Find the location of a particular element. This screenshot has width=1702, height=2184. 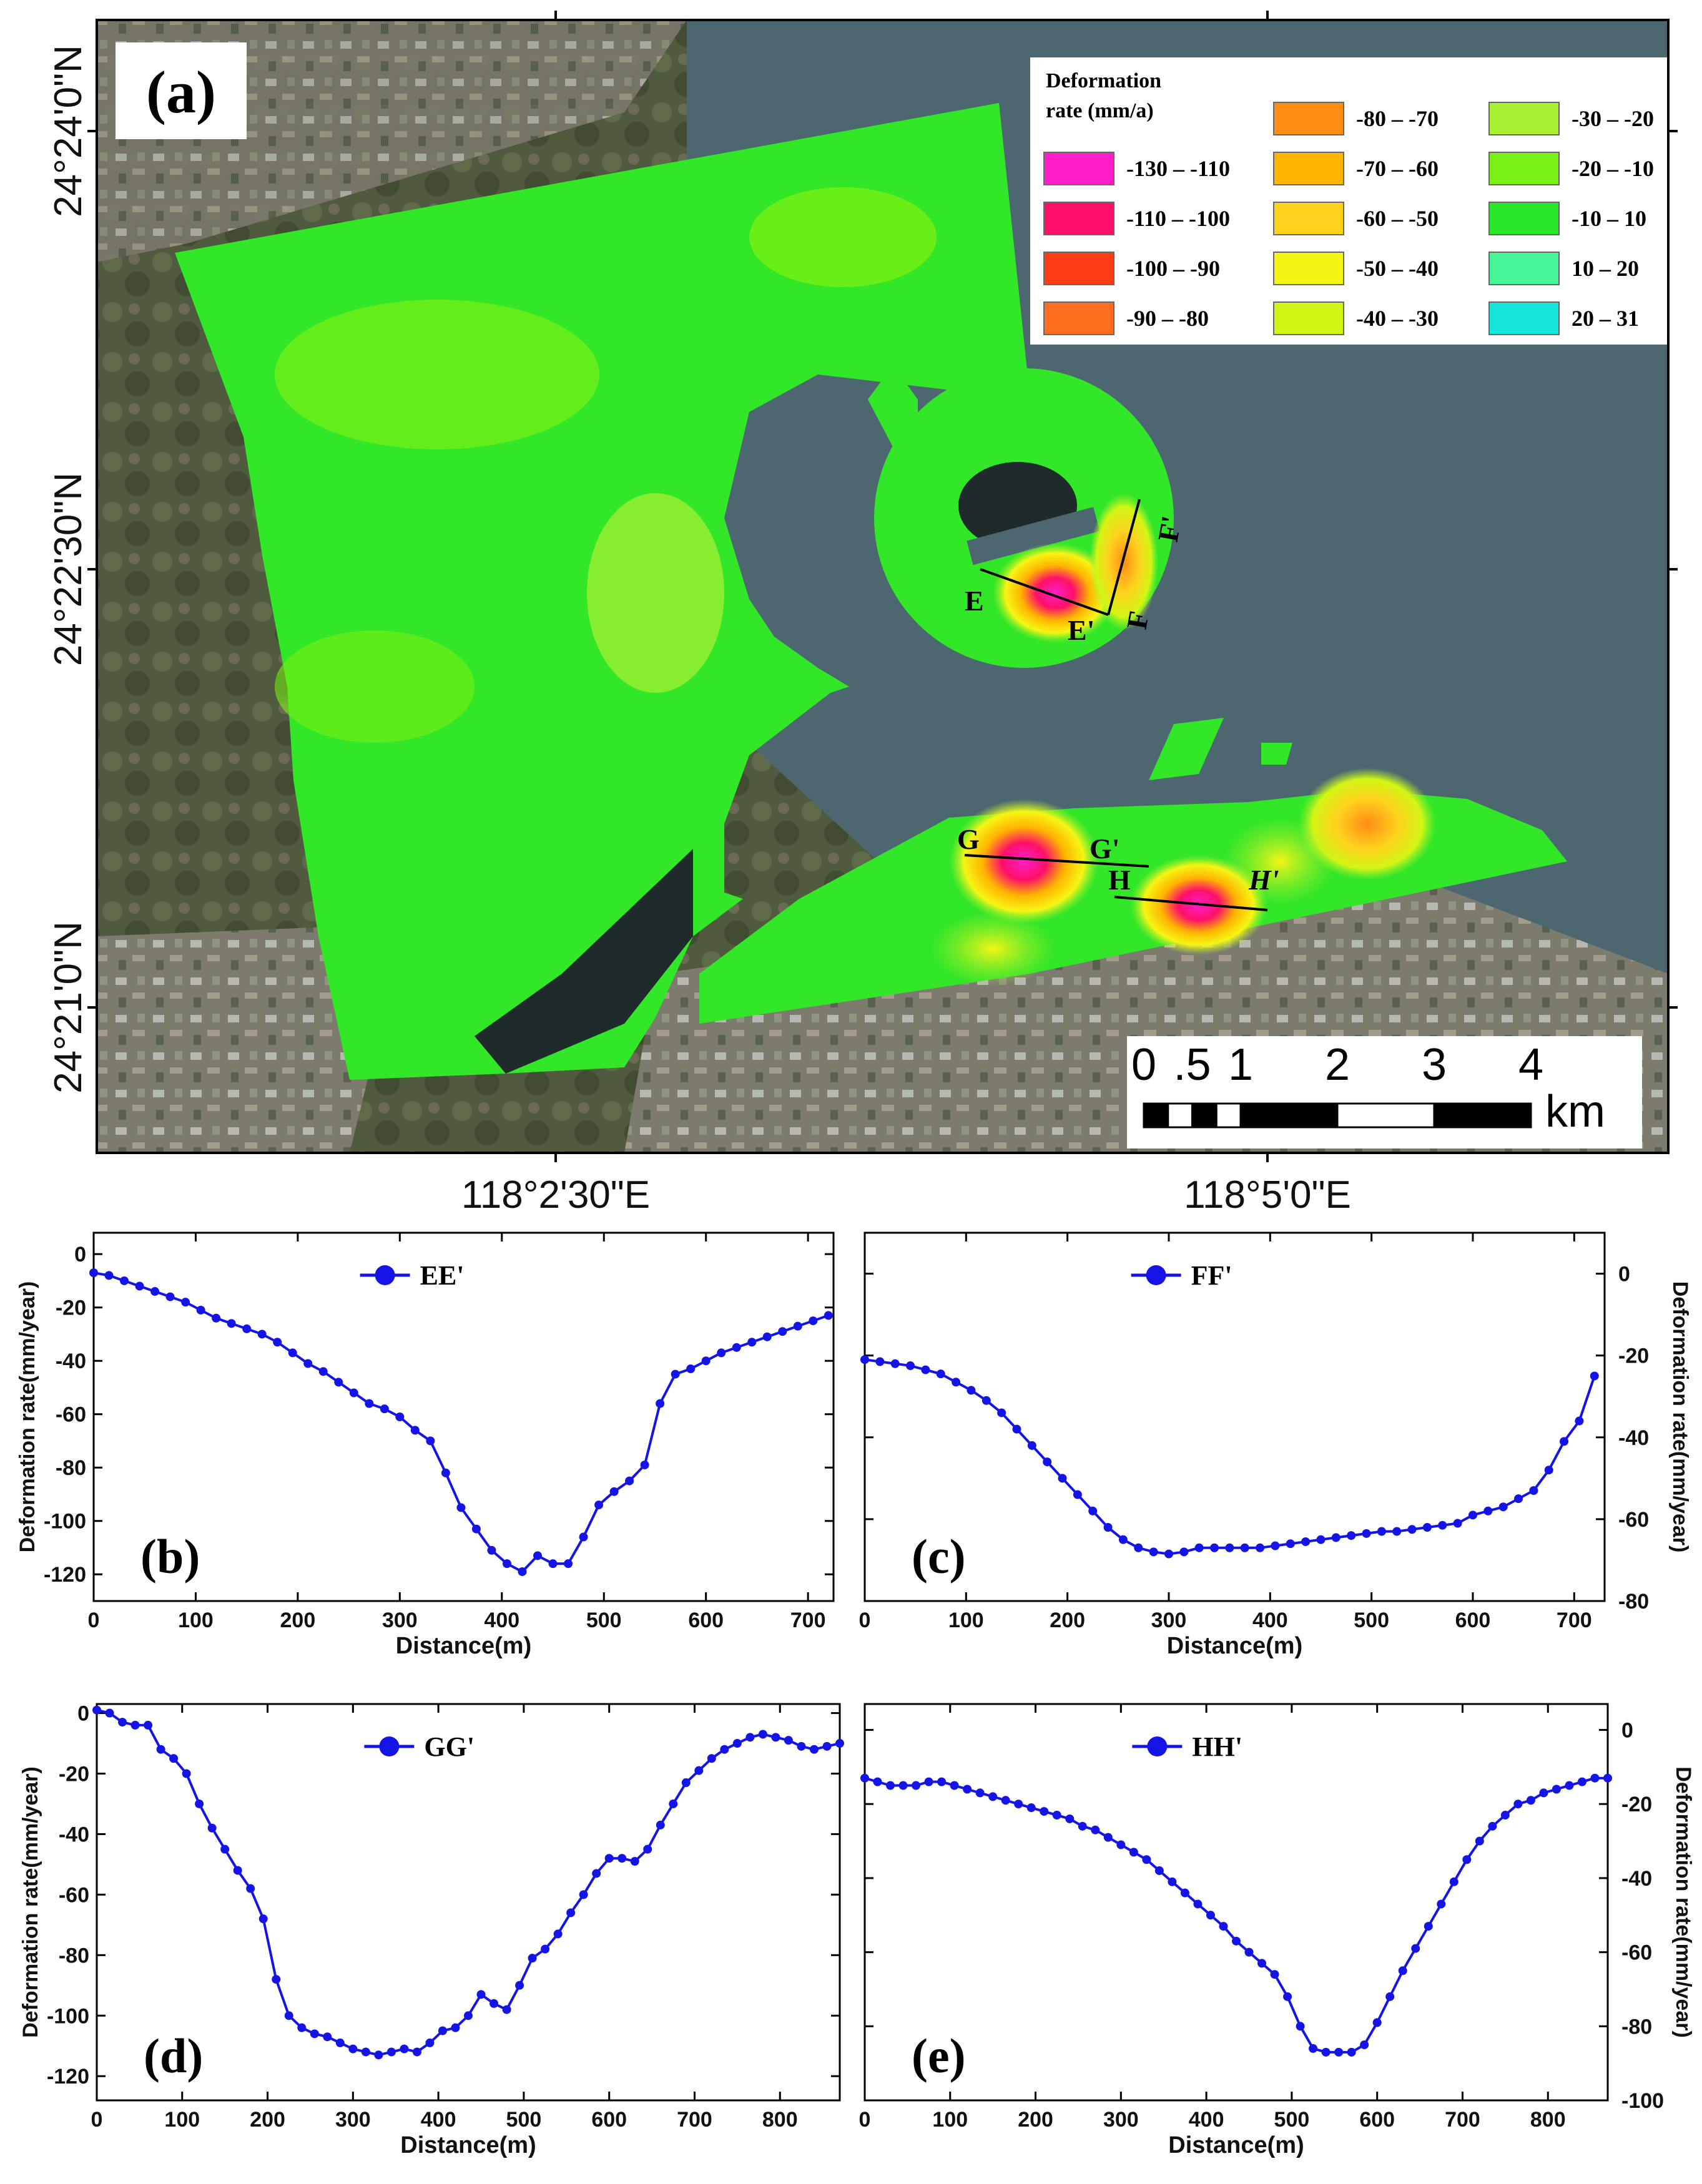

y-axis-title: Deformation rate(mm/year) is located at coordinates (31, 1902).